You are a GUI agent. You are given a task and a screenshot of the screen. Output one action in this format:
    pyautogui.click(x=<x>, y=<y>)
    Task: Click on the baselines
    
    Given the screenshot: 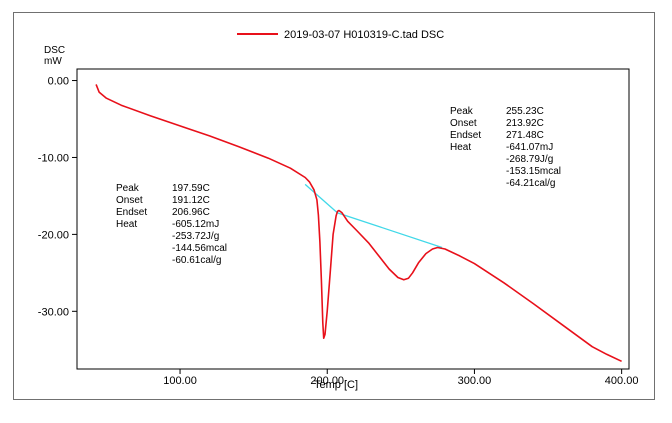 What is the action you would take?
    pyautogui.click(x=373, y=216)
    